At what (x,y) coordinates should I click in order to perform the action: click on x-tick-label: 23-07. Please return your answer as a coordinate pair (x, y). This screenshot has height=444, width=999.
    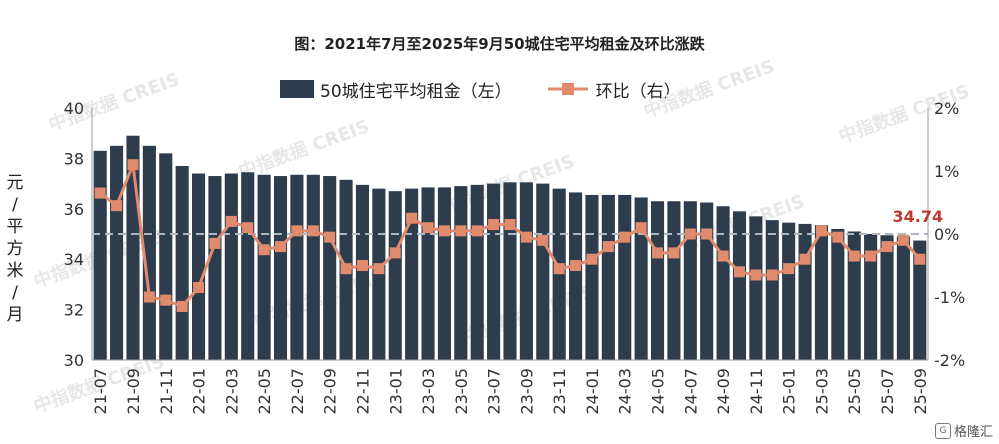
    Looking at the image, I should click on (494, 391).